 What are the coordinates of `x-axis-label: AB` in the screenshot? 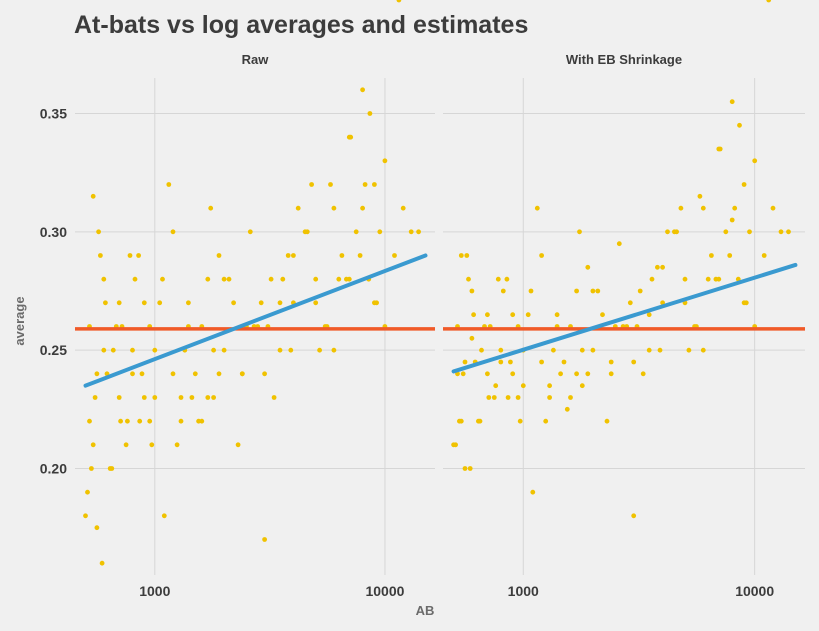 It's located at (425, 610).